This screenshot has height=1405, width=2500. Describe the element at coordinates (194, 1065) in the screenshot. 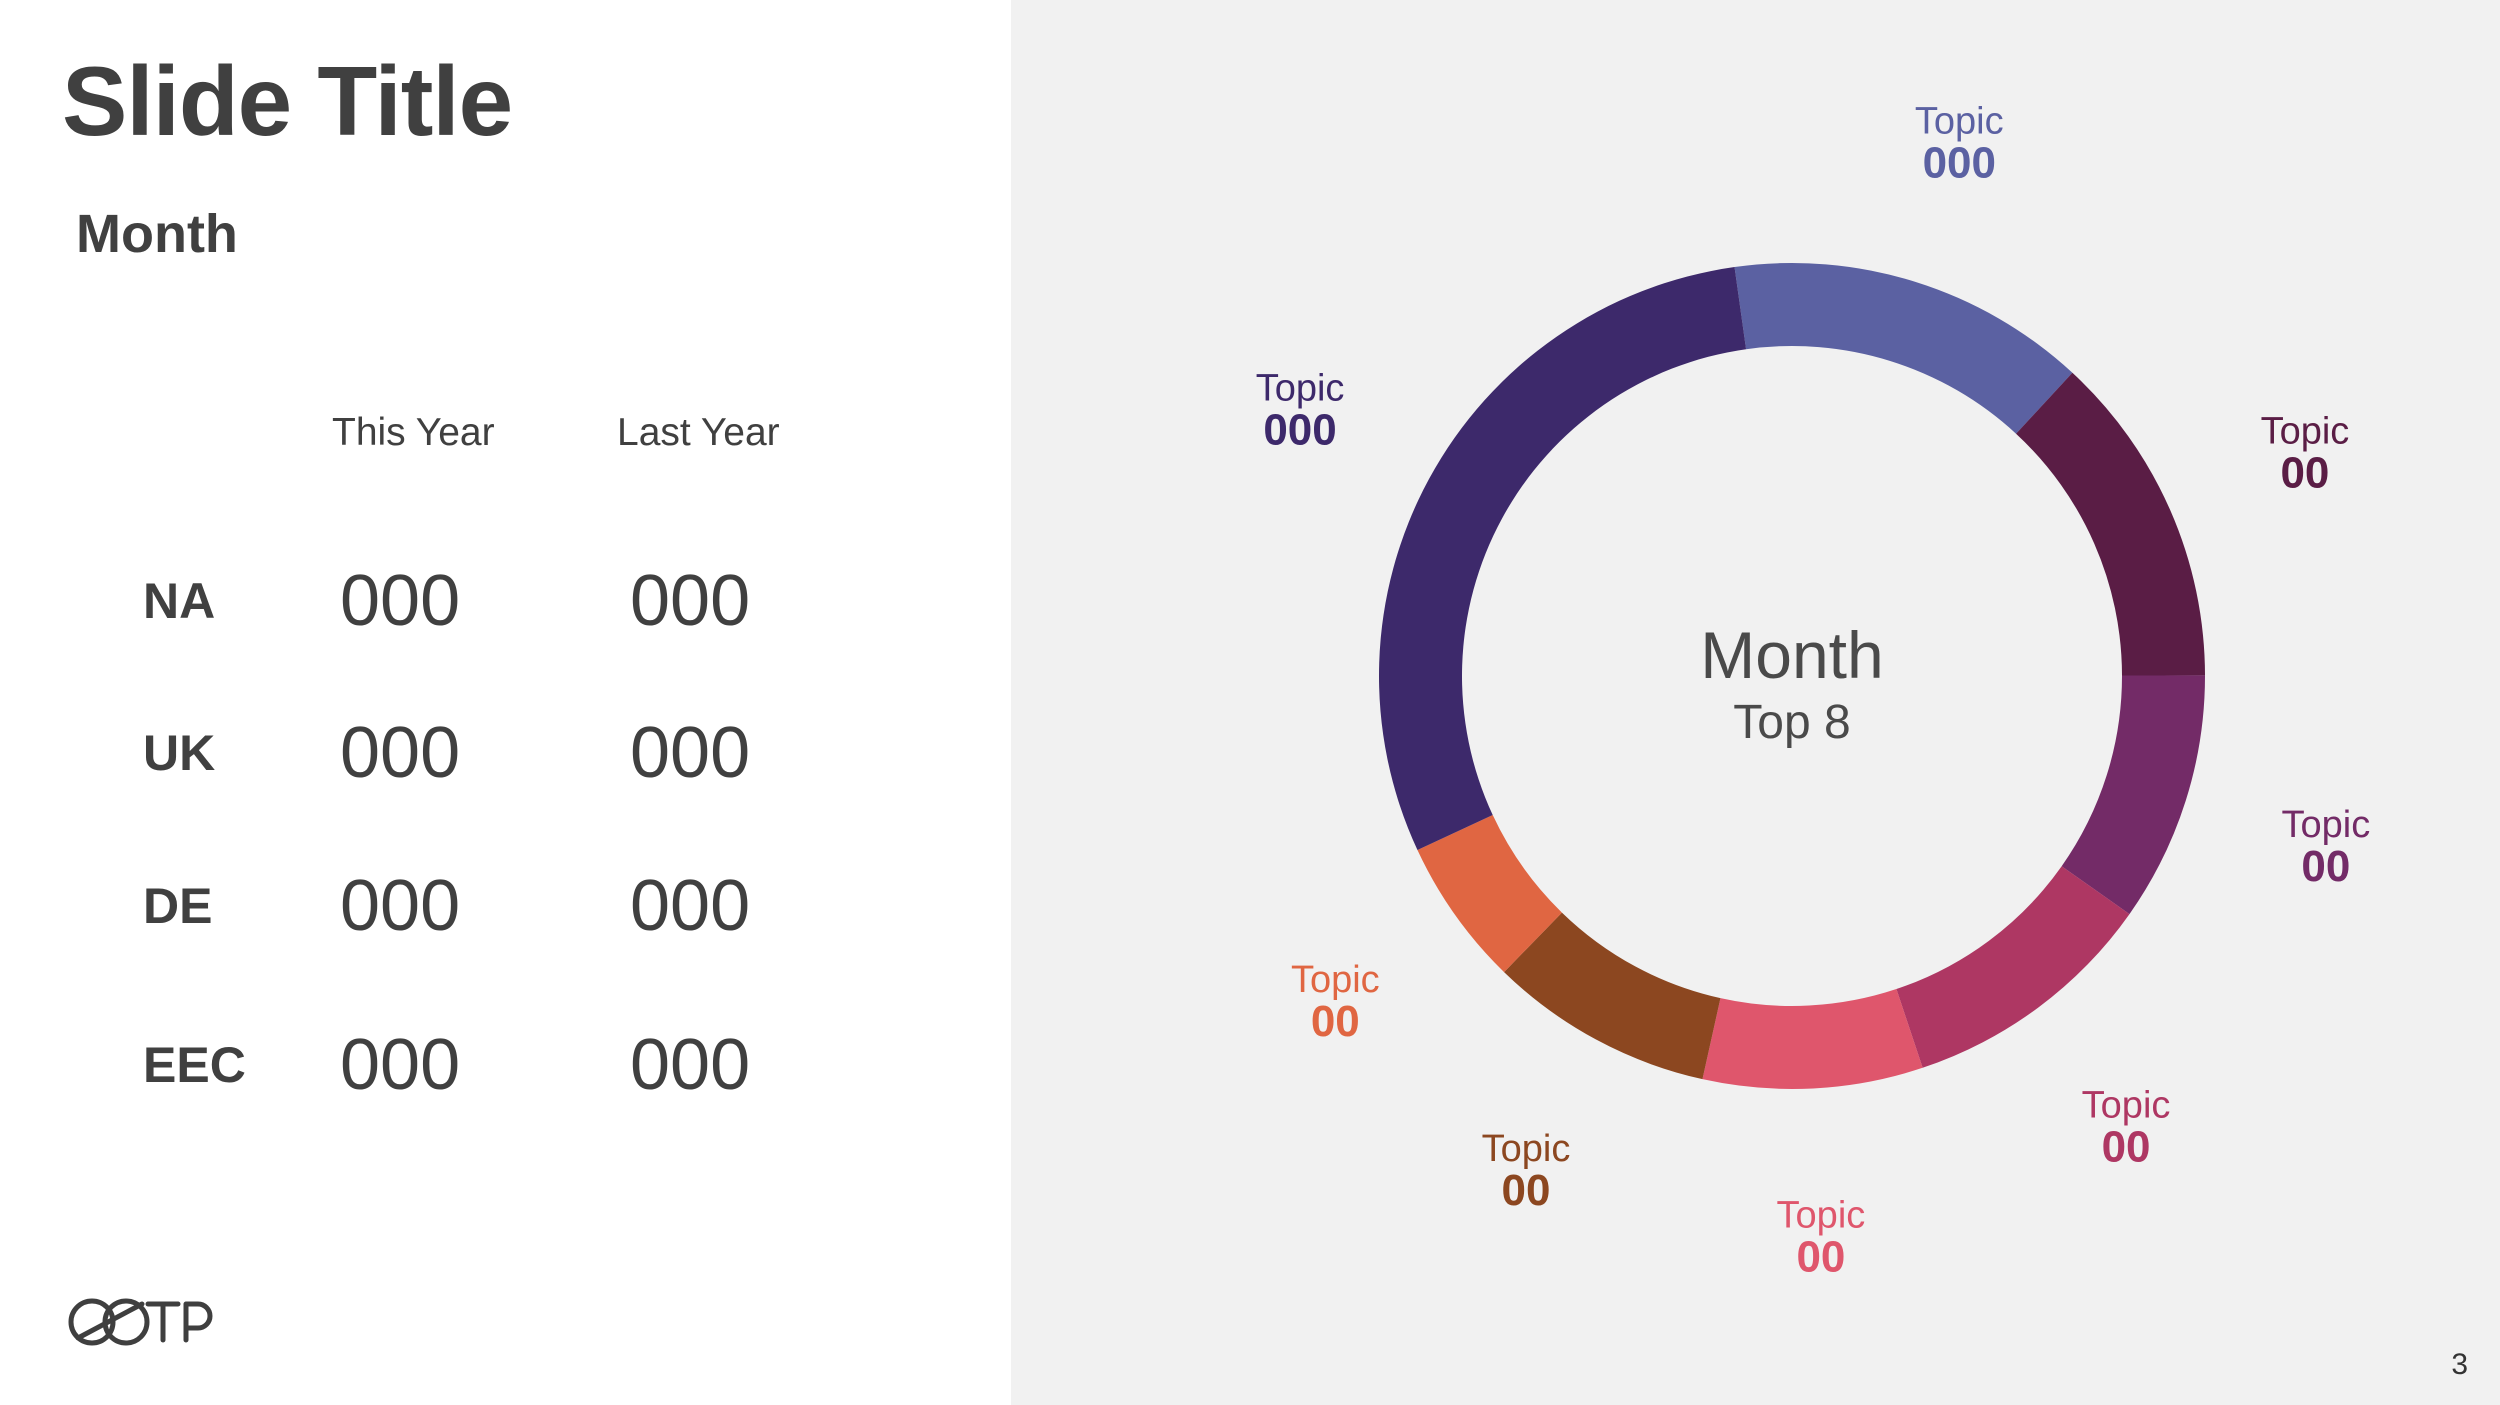

I see `row-label: EEC` at that location.